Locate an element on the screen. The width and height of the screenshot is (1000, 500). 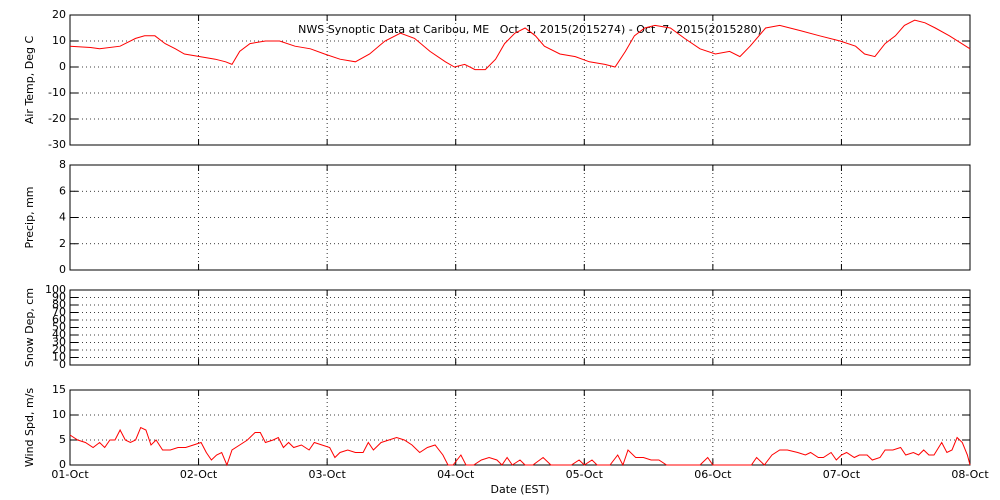
y-tick-label: -20 is located at coordinates (57, 118).